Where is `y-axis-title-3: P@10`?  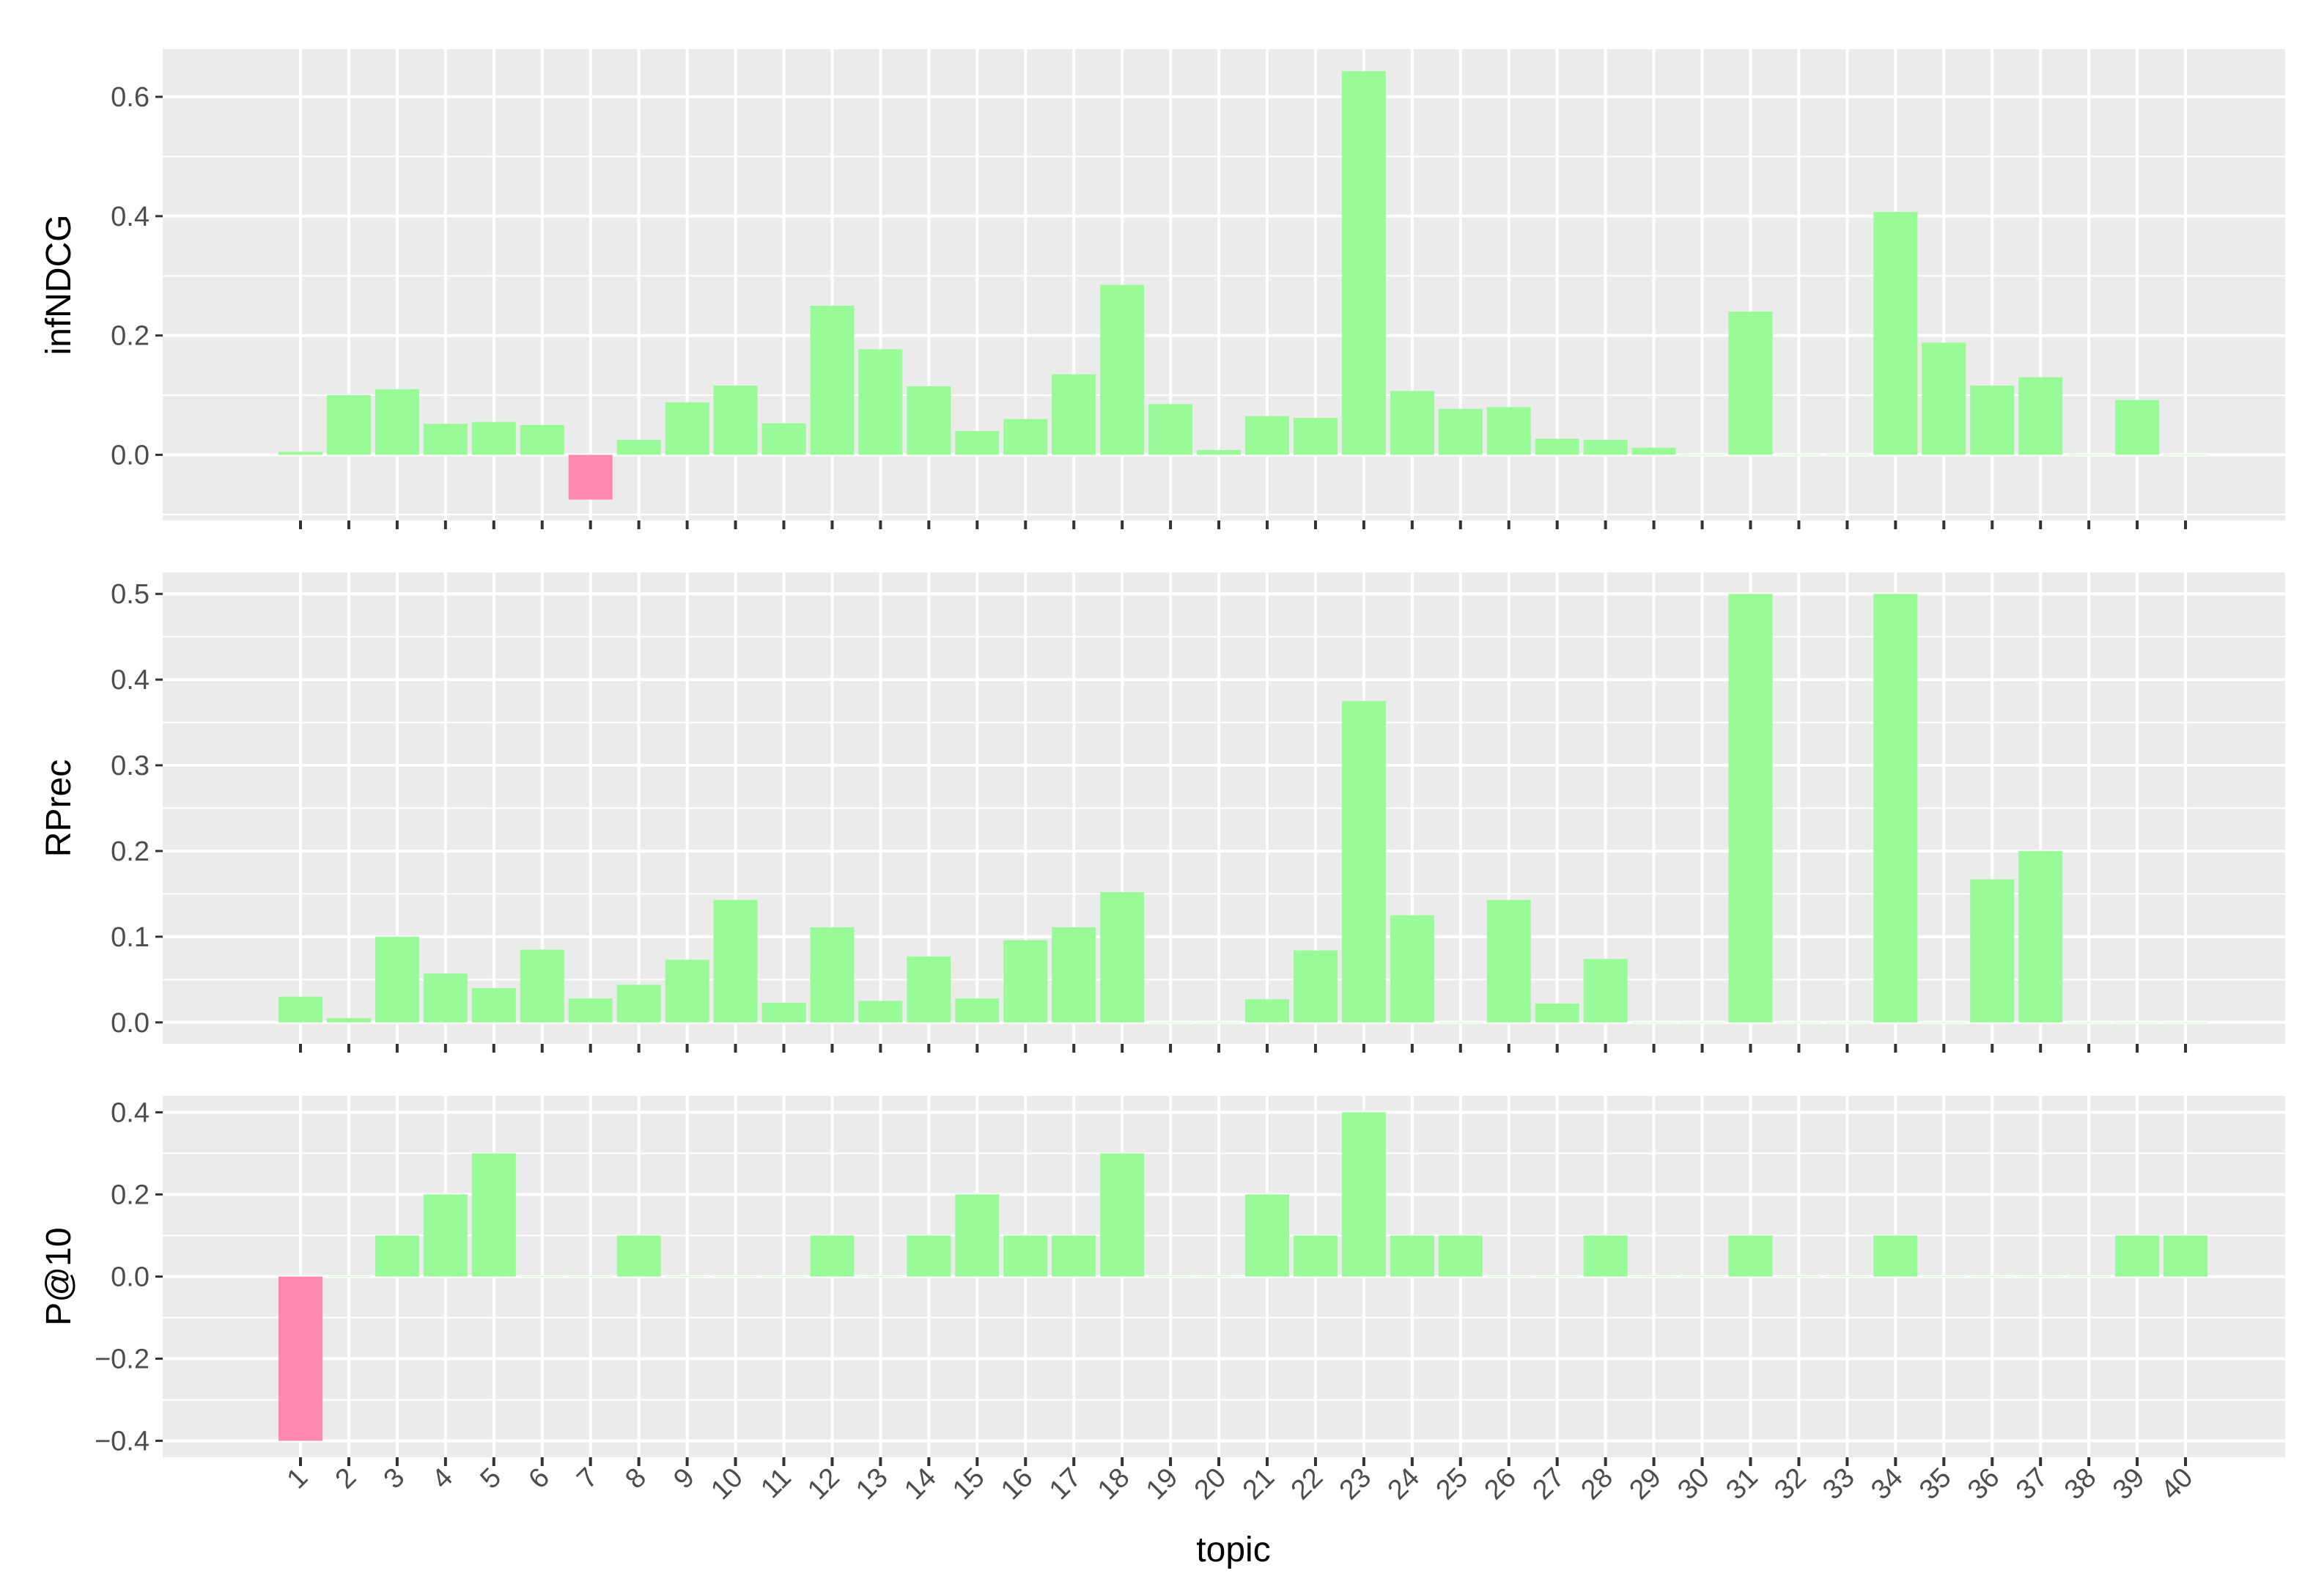 y-axis-title-3: P@10 is located at coordinates (59, 1276).